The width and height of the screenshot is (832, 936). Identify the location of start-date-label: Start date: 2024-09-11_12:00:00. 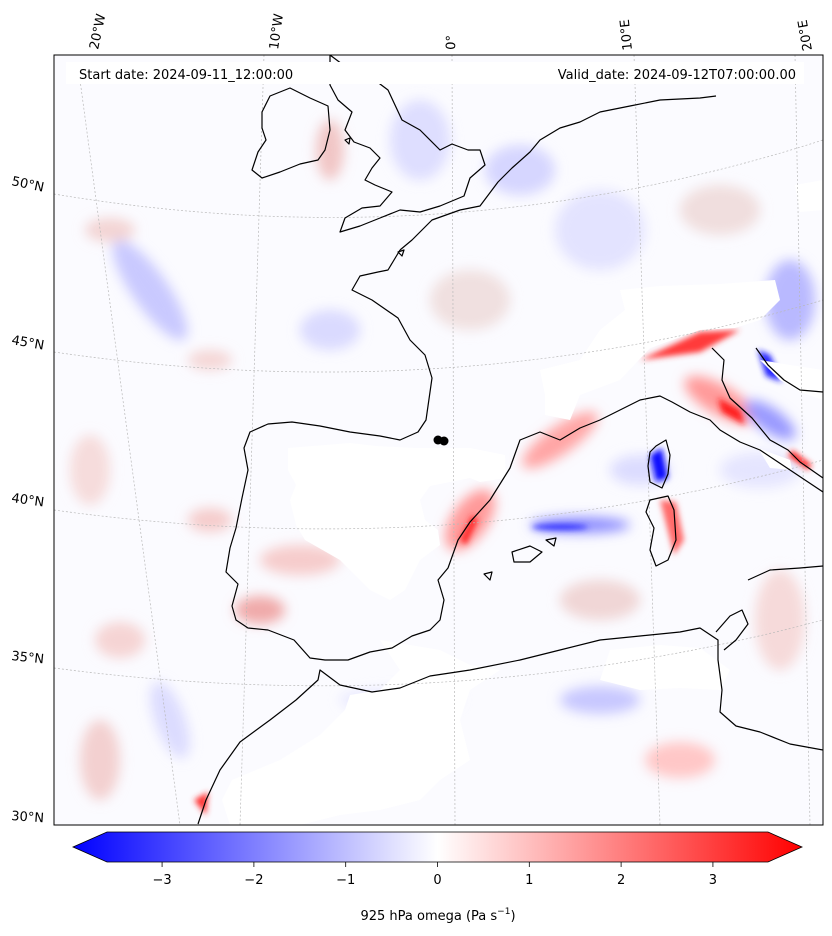
(186, 75).